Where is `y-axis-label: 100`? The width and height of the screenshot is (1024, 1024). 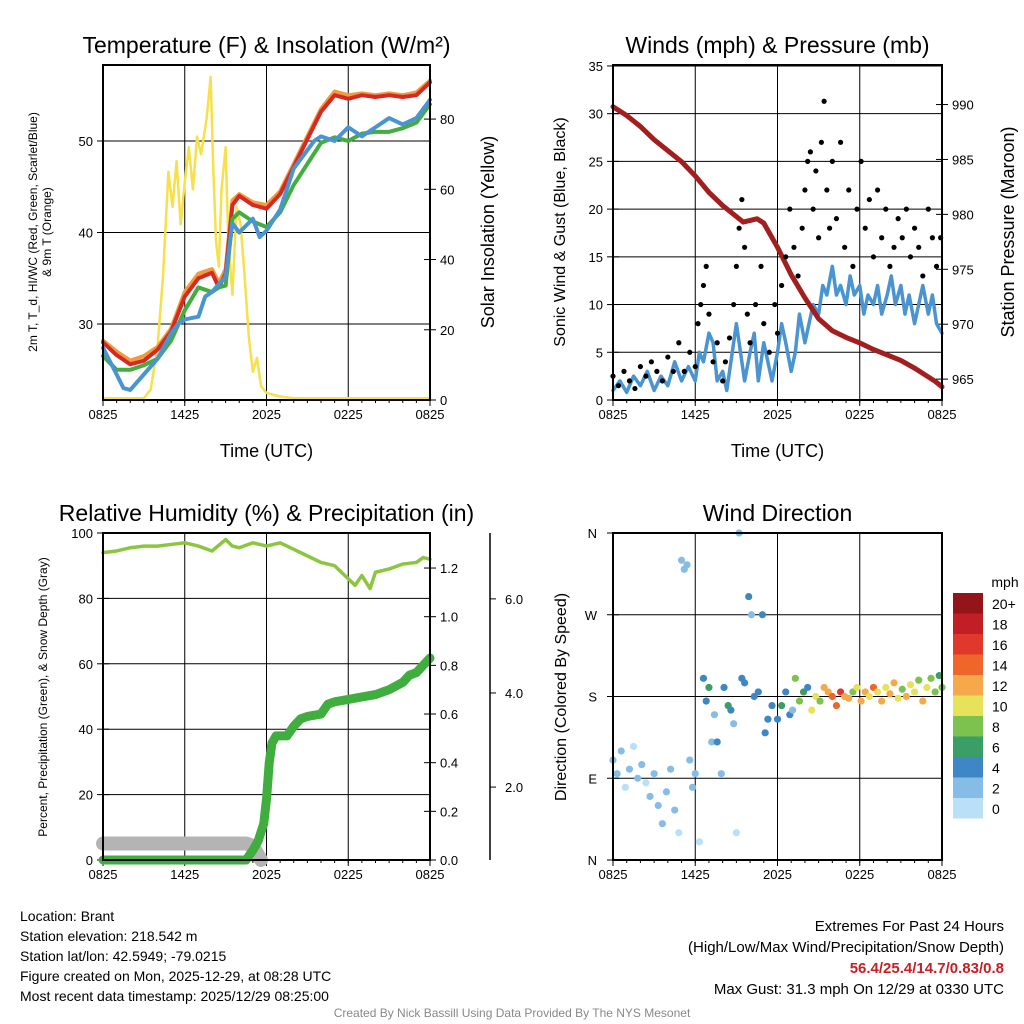
y-axis-label: 100 is located at coordinates (82, 533).